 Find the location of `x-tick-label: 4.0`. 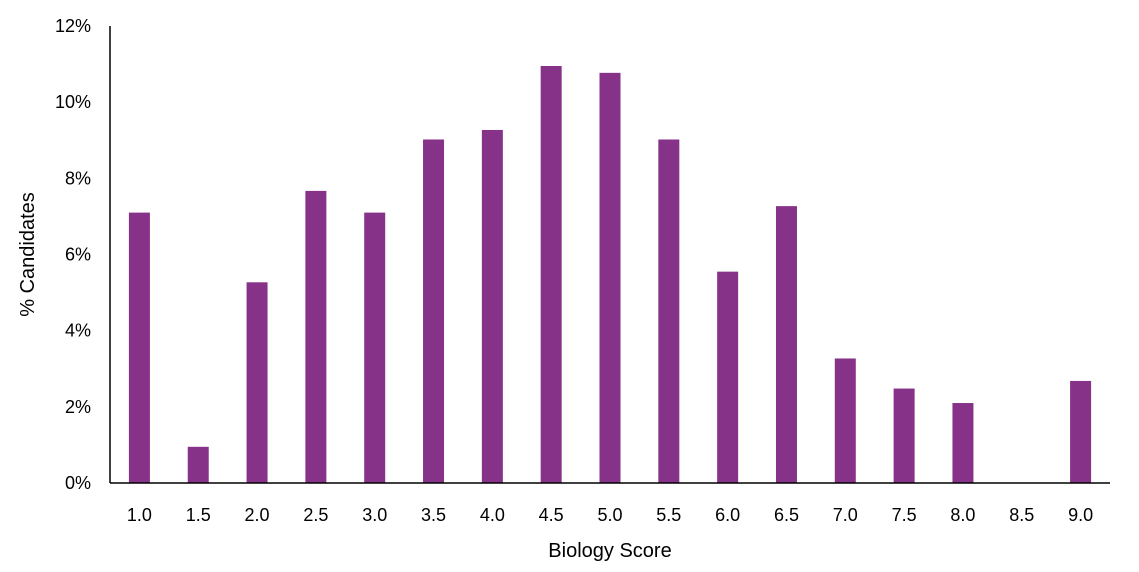

x-tick-label: 4.0 is located at coordinates (492, 515).